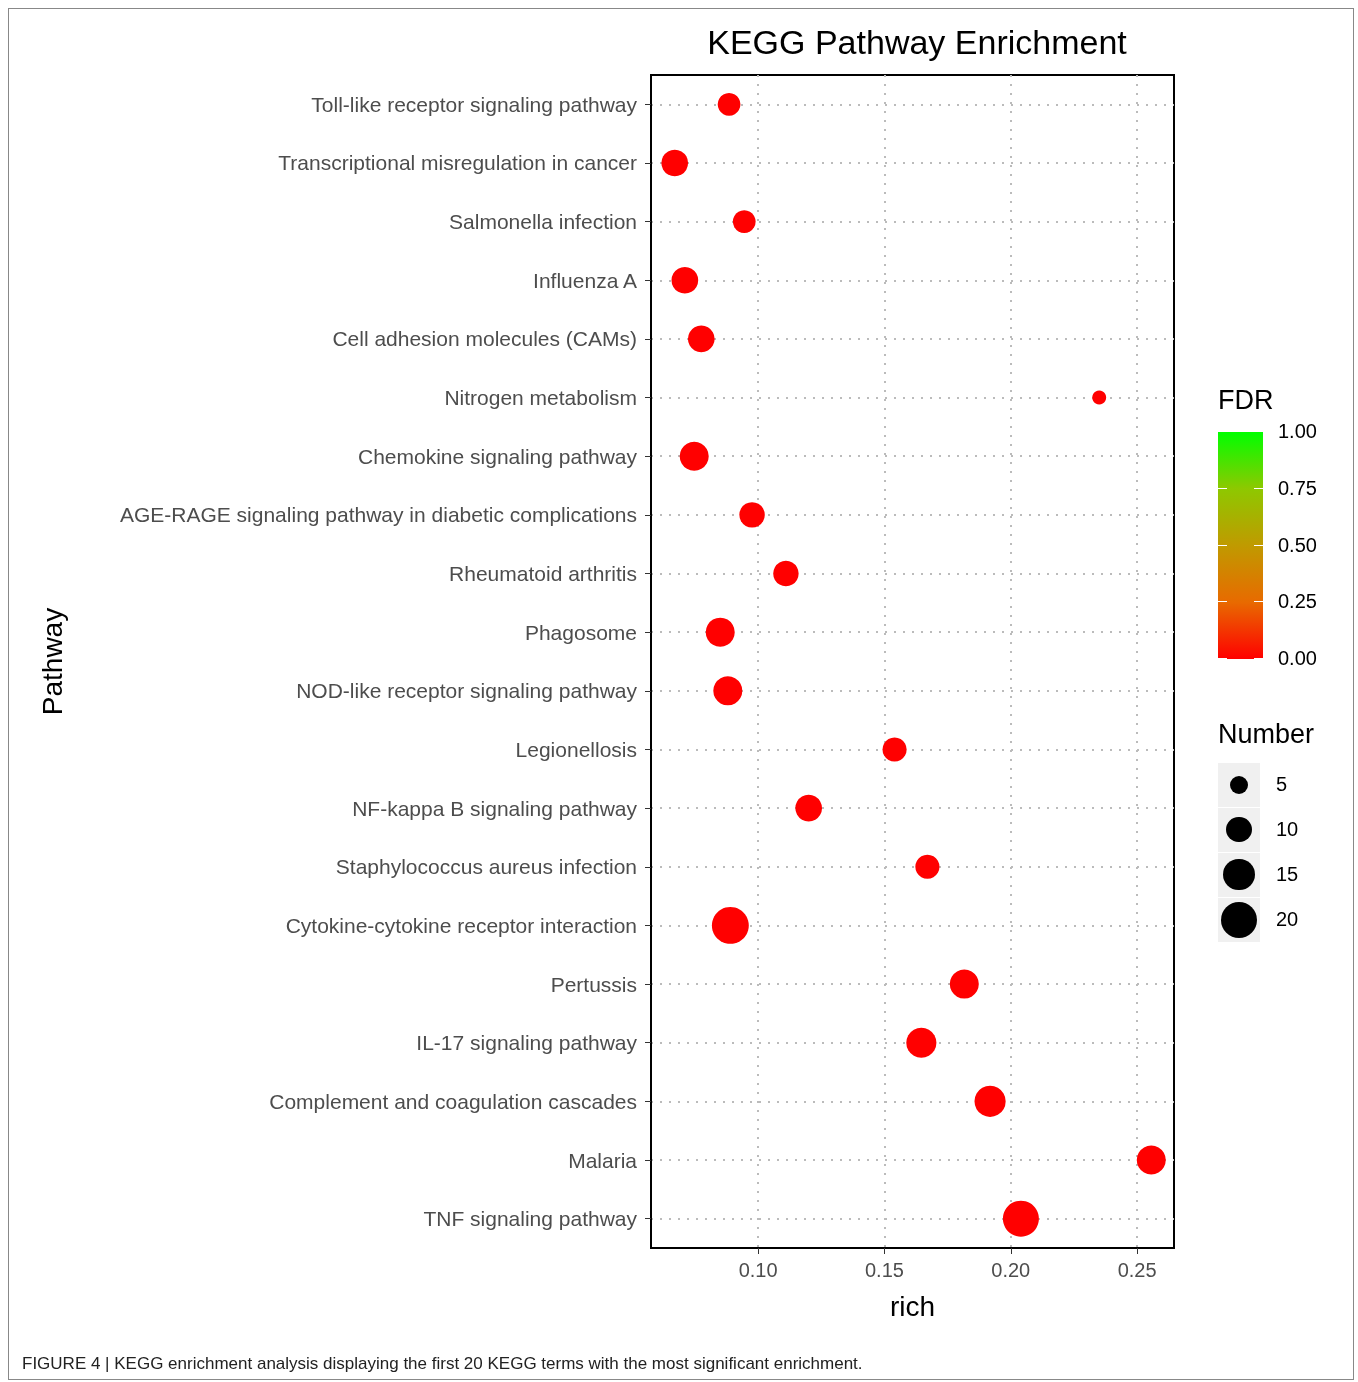  Describe the element at coordinates (1267, 734) in the screenshot. I see `legend-title: Number` at that location.